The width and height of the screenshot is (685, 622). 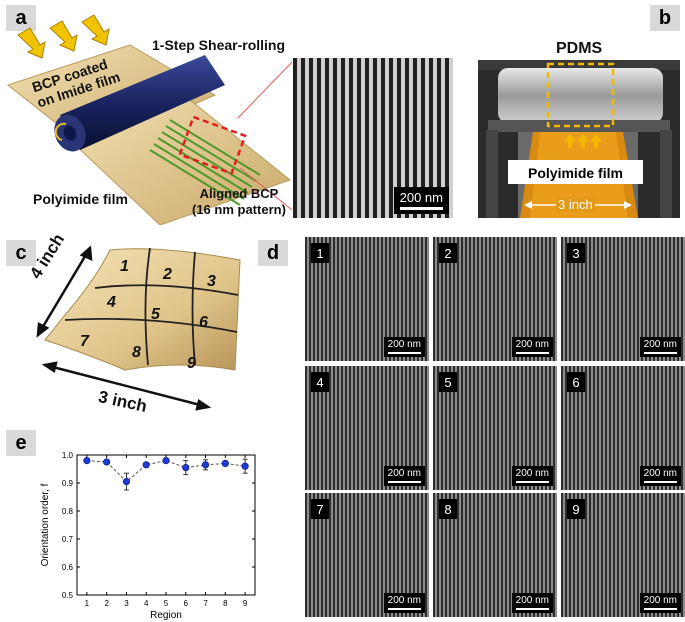 What do you see at coordinates (166, 603) in the screenshot?
I see `x-tick-label-4: 5` at bounding box center [166, 603].